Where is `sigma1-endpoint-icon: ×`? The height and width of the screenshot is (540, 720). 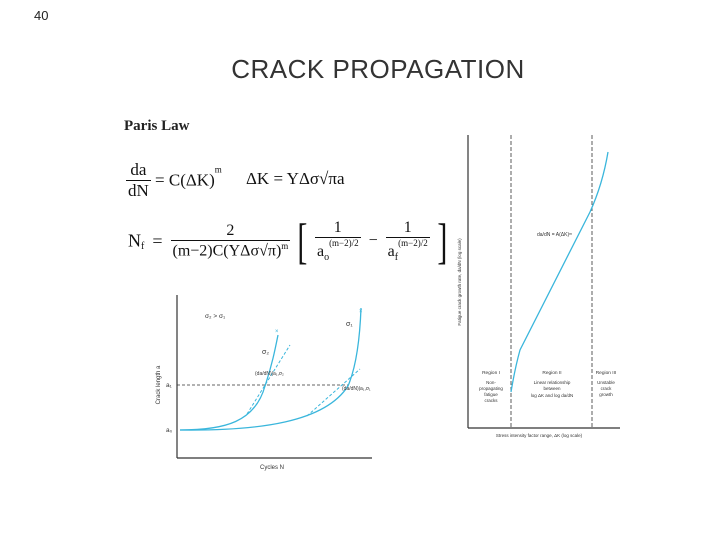
sigma1-endpoint-icon: × is located at coordinates (361, 312).